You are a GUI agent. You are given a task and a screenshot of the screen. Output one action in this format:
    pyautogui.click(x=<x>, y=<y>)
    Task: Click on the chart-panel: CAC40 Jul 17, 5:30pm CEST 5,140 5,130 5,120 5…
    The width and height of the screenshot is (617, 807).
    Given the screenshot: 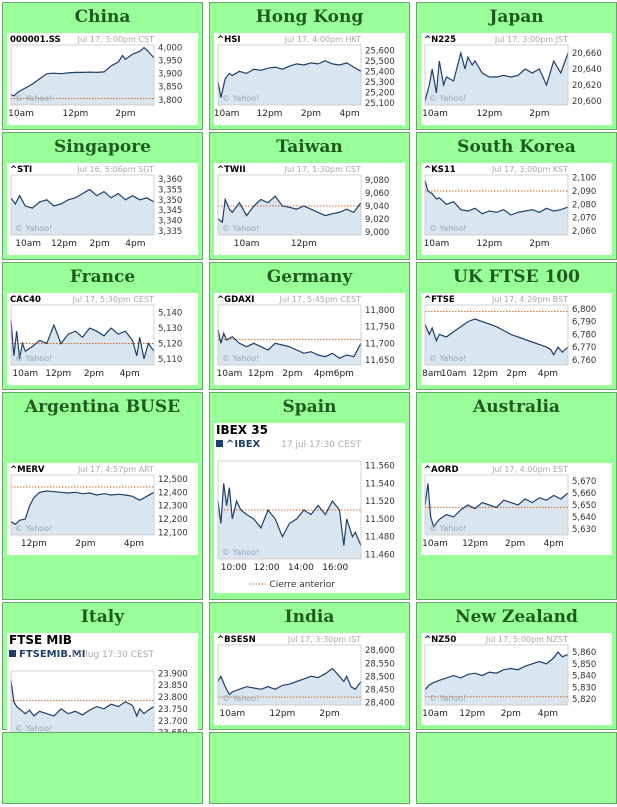 What is the action you would take?
    pyautogui.click(x=102, y=339)
    